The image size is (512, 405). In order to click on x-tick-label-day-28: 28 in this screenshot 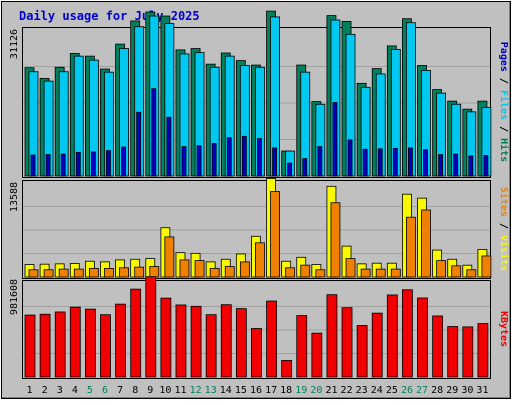, I will do `click(437, 390)`.